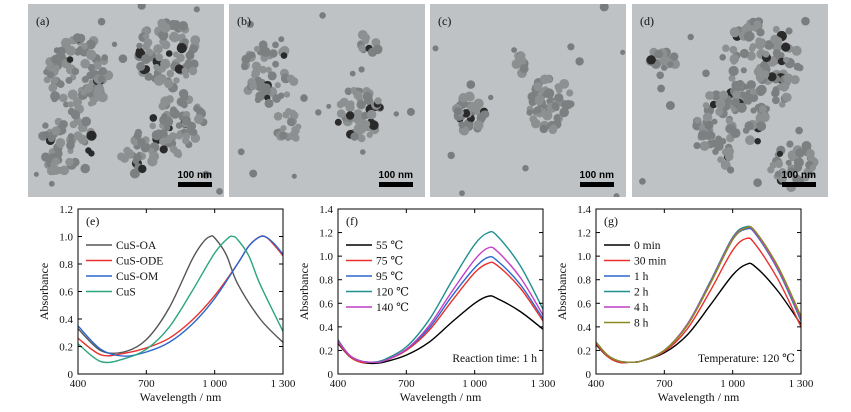 The height and width of the screenshot is (412, 851). Describe the element at coordinates (611, 221) in the screenshot. I see `panel-label: (g)` at that location.